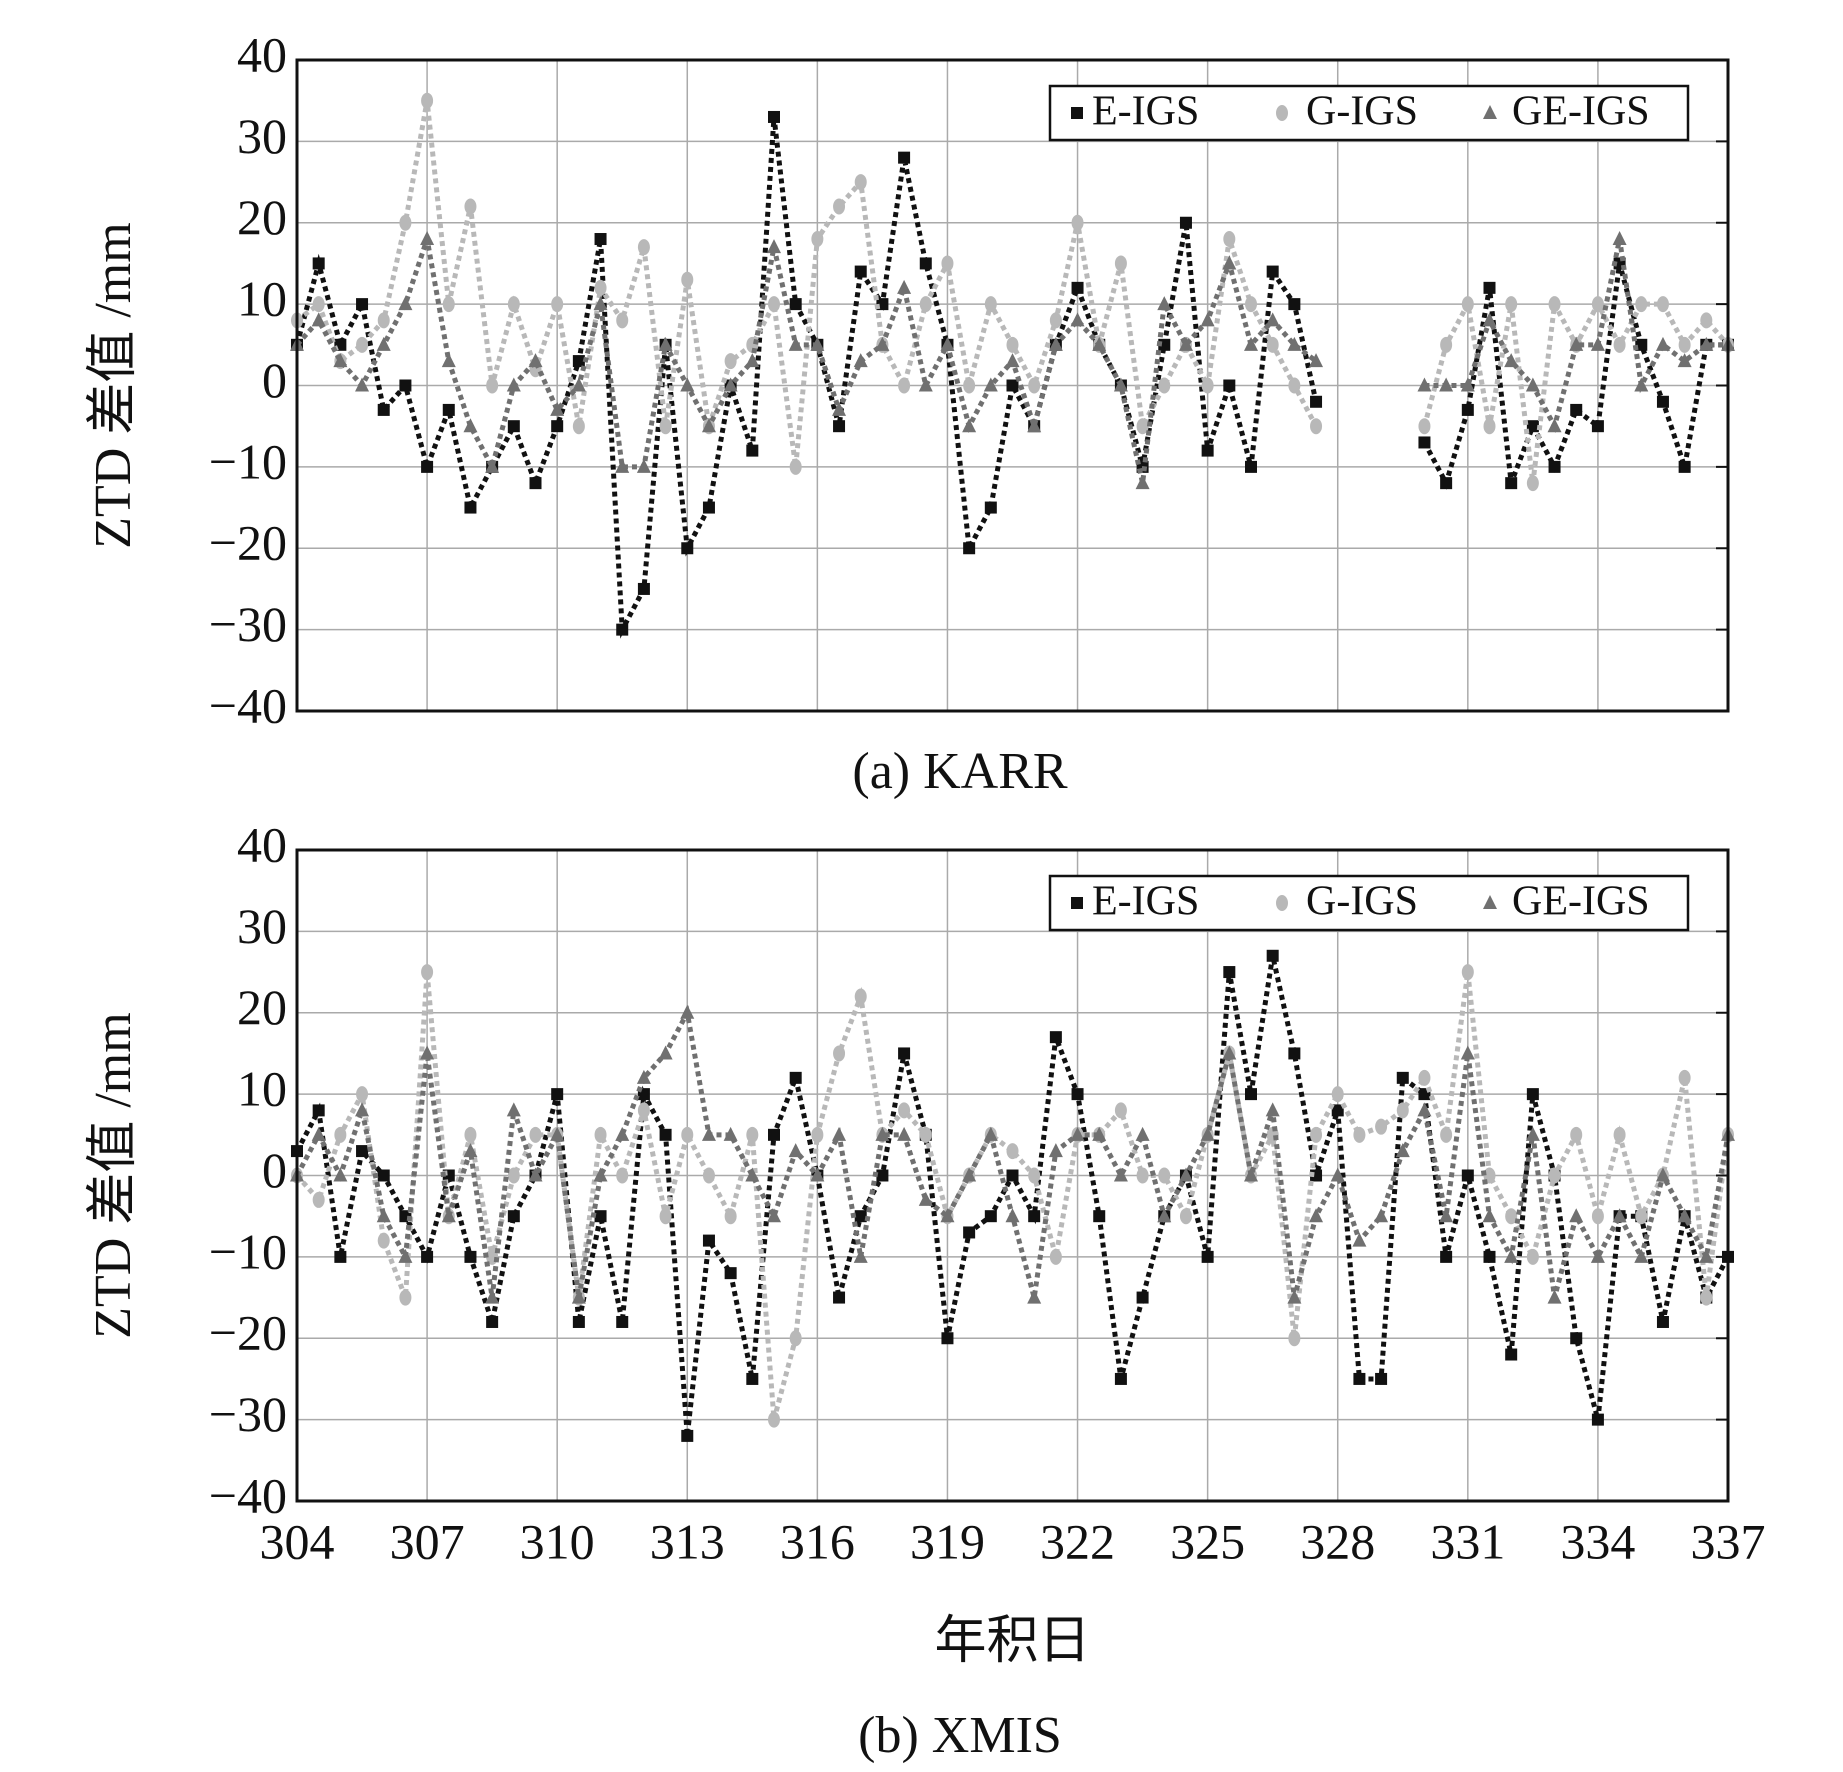 This screenshot has width=1843, height=1772. I want to click on series-trace, so click(1011, 361).